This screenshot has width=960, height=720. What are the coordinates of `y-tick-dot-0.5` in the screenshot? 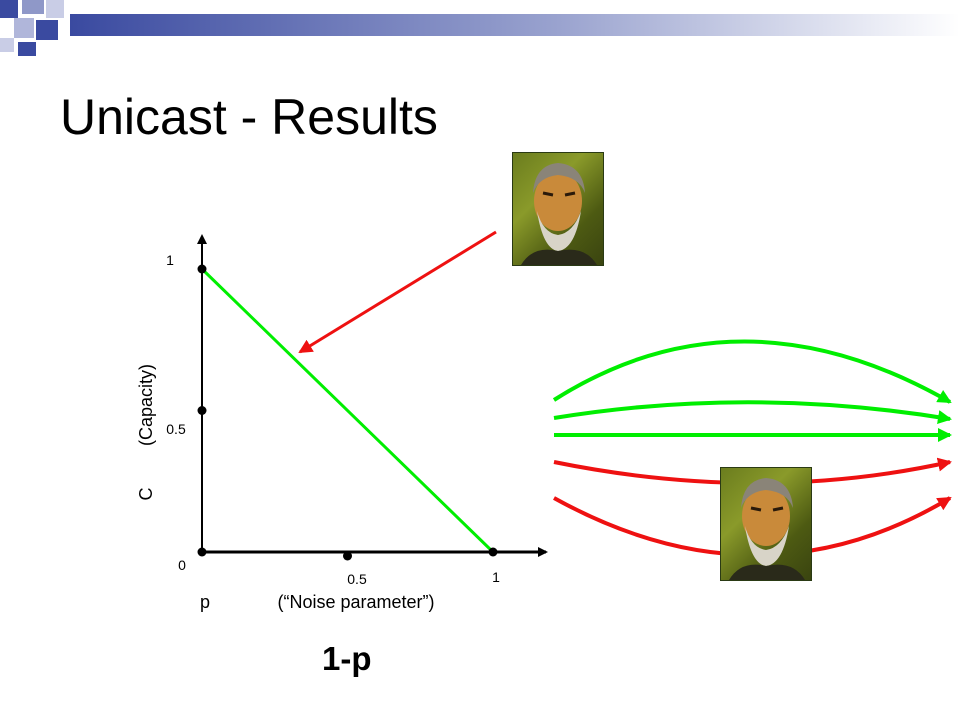 It's located at (202, 410).